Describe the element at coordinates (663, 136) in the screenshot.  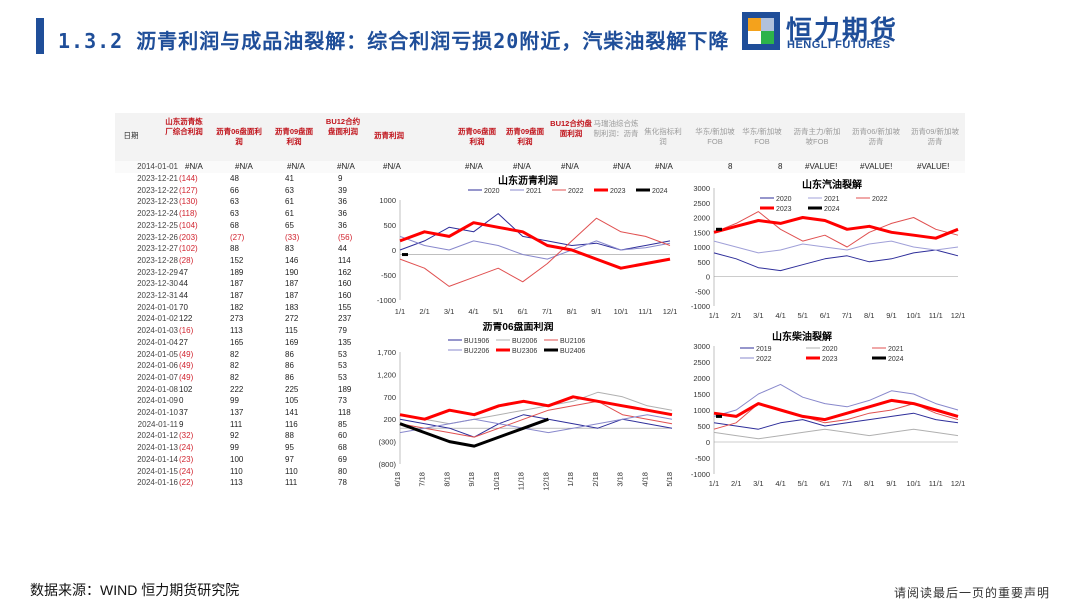
I see `header-coking-profit: 焦化指标利润` at that location.